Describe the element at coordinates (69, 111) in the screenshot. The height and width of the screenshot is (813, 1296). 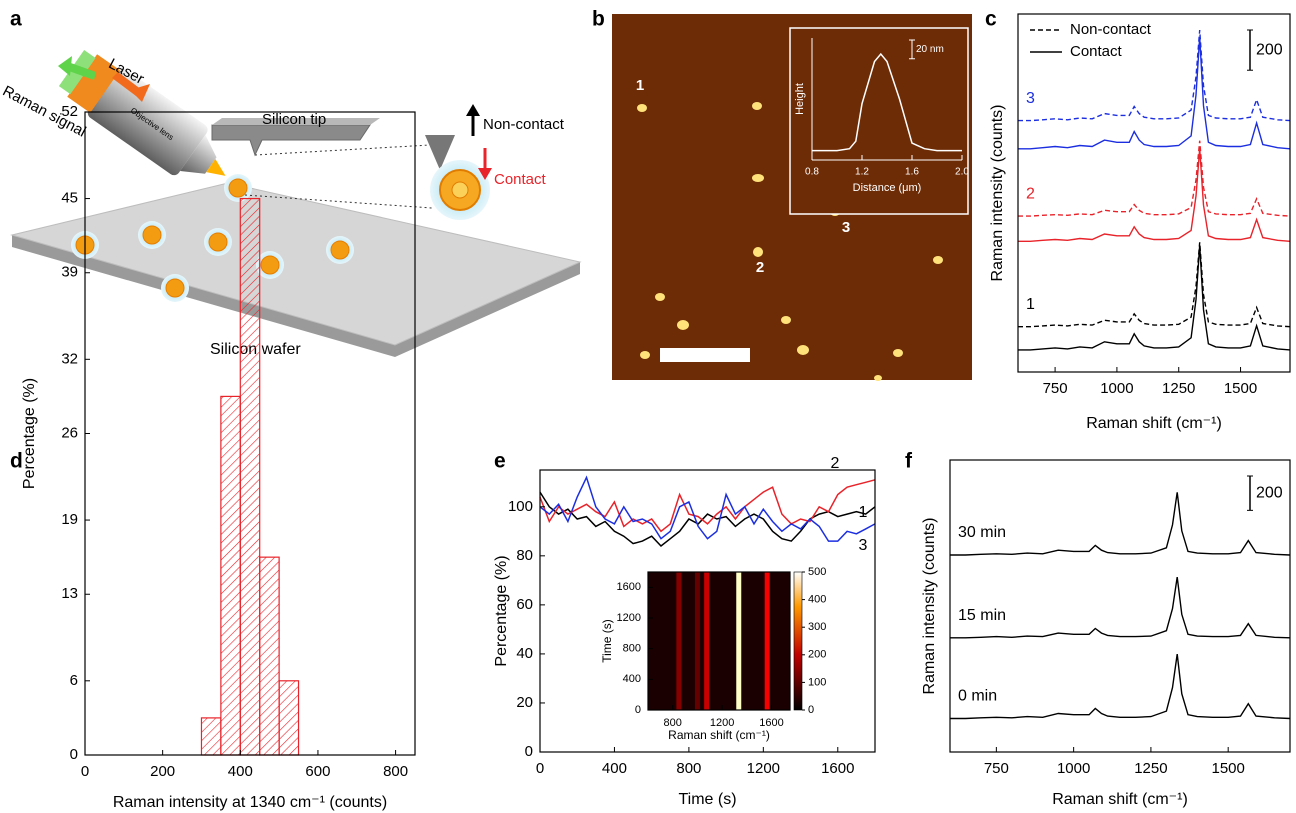
I see `y-tick-label: 52` at that location.